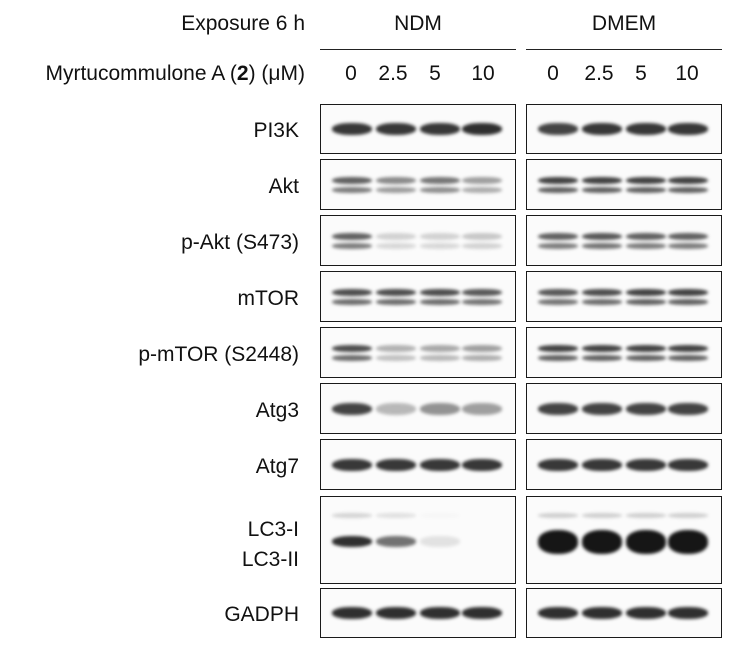 This screenshot has width=740, height=651. Describe the element at coordinates (599, 73) in the screenshot. I see `dose-dmem-2: 2.5` at that location.